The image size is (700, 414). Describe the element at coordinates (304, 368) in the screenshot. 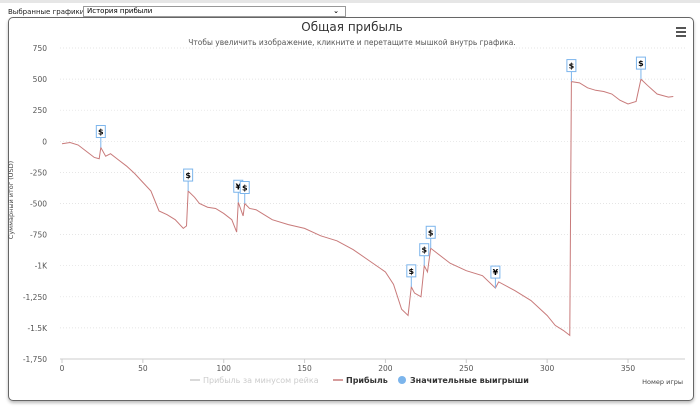

I see `x-tick-label: 150` at that location.